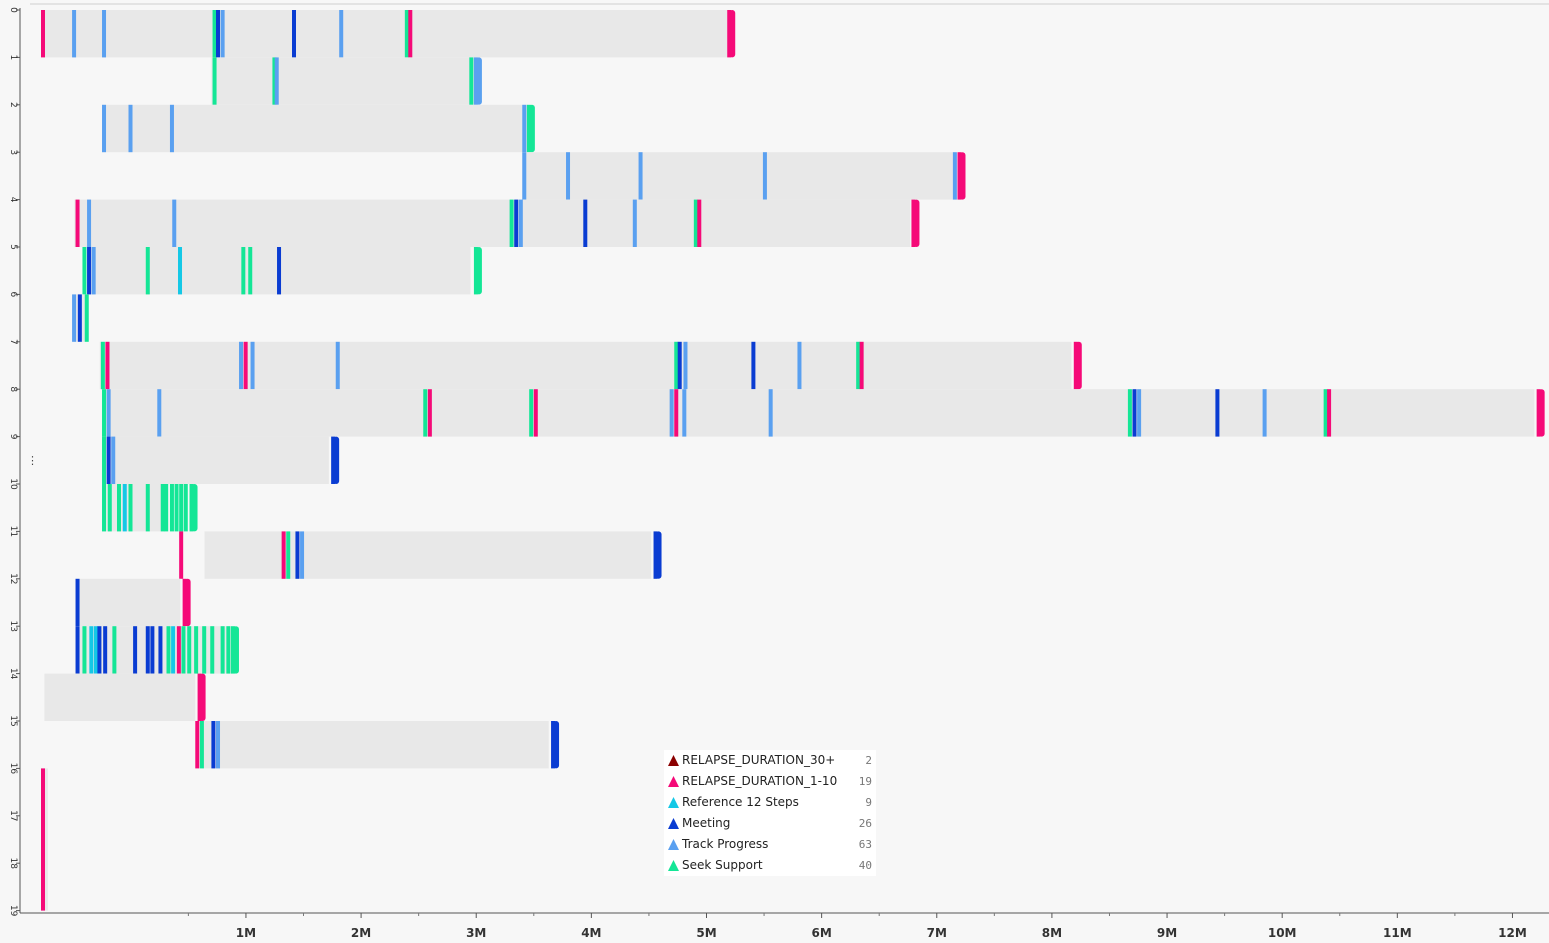 This screenshot has height=943, width=1549. Describe the element at coordinates (13, 10) in the screenshot. I see `y-tick-label: 0` at that location.